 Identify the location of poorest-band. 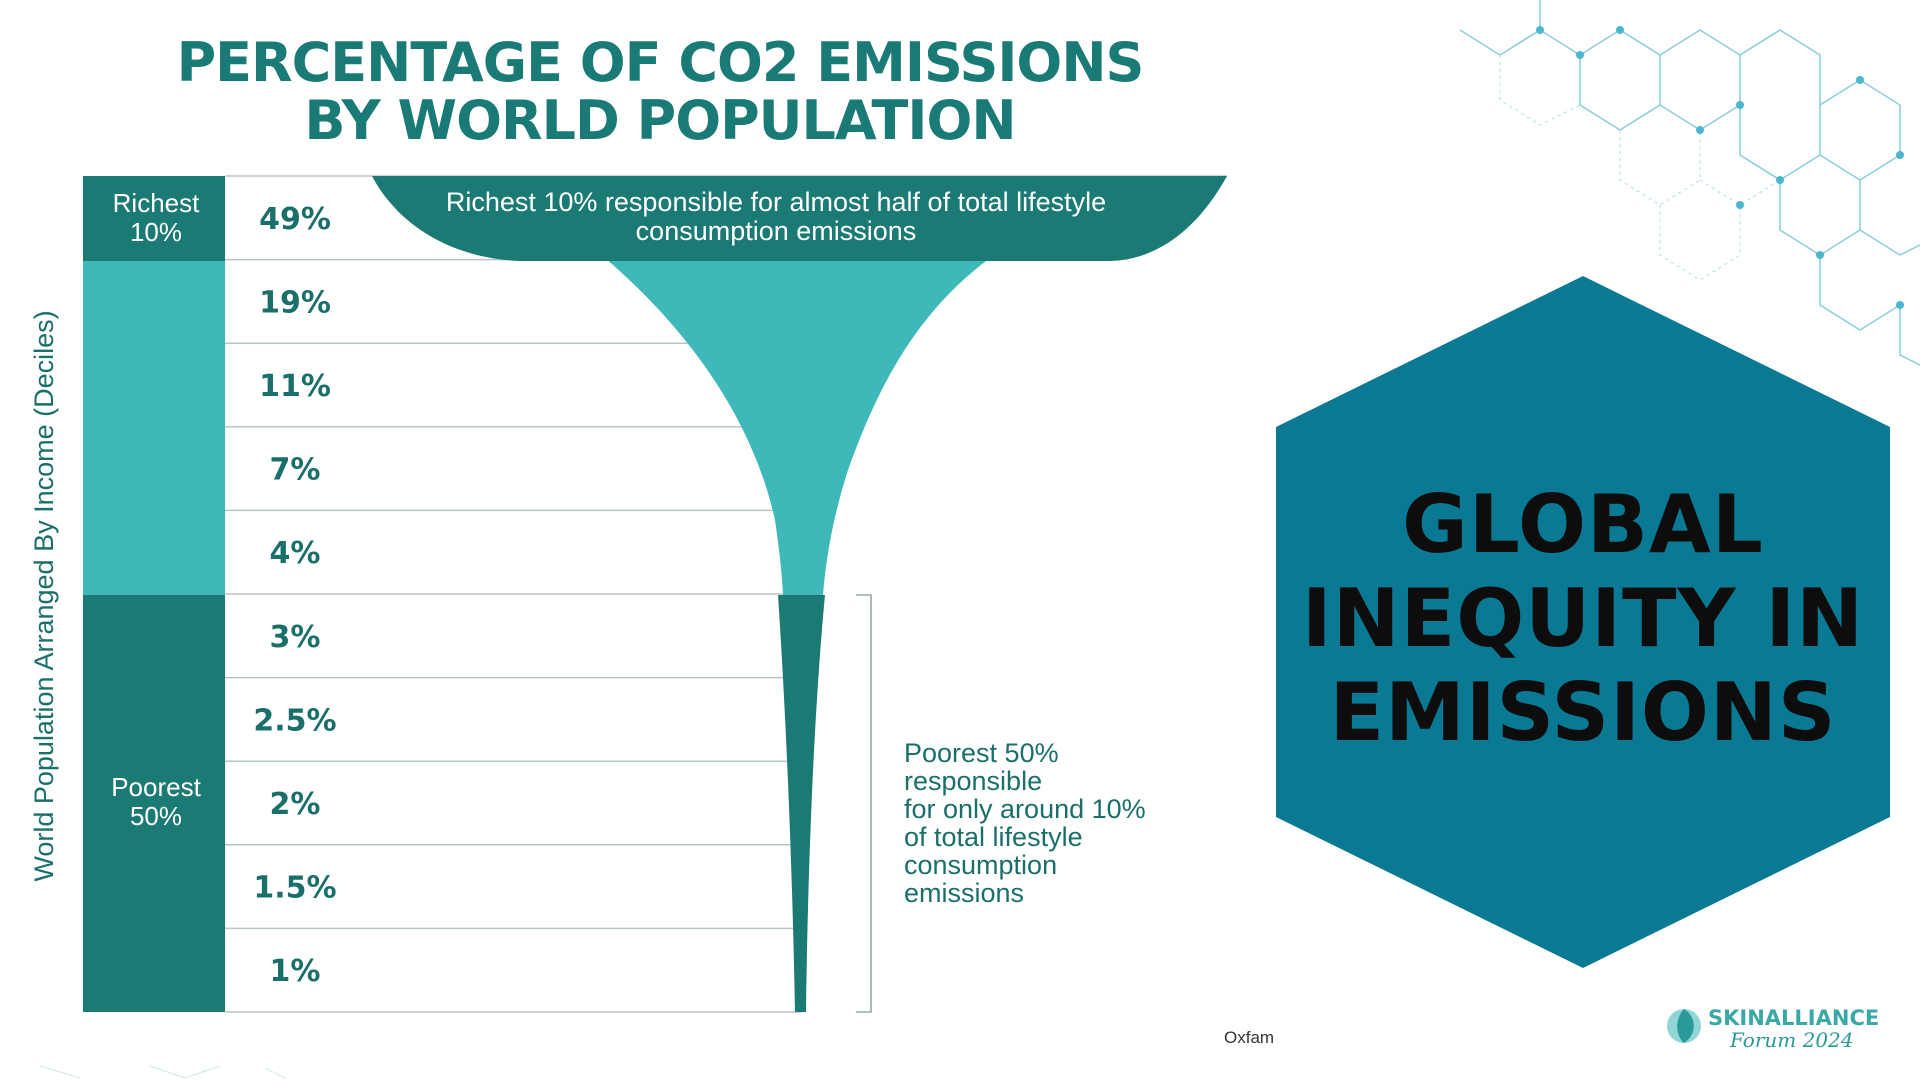
(154, 803).